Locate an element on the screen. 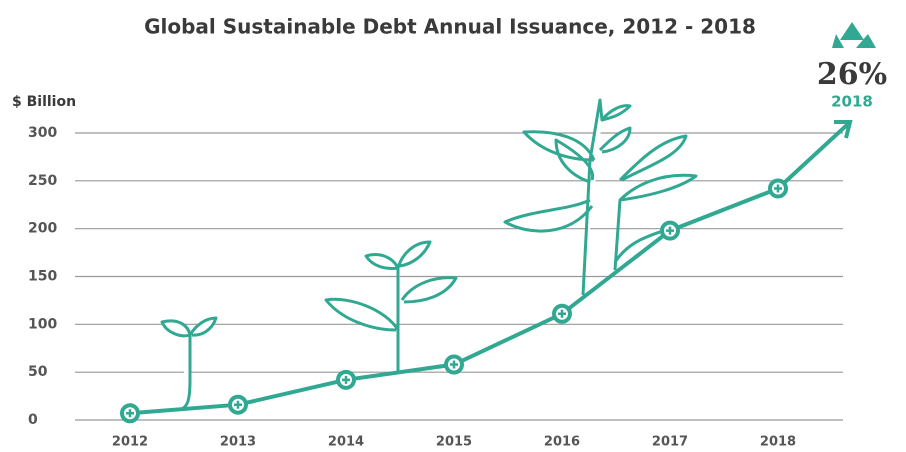 The height and width of the screenshot is (452, 906). x-tick-label: 2018 is located at coordinates (778, 442).